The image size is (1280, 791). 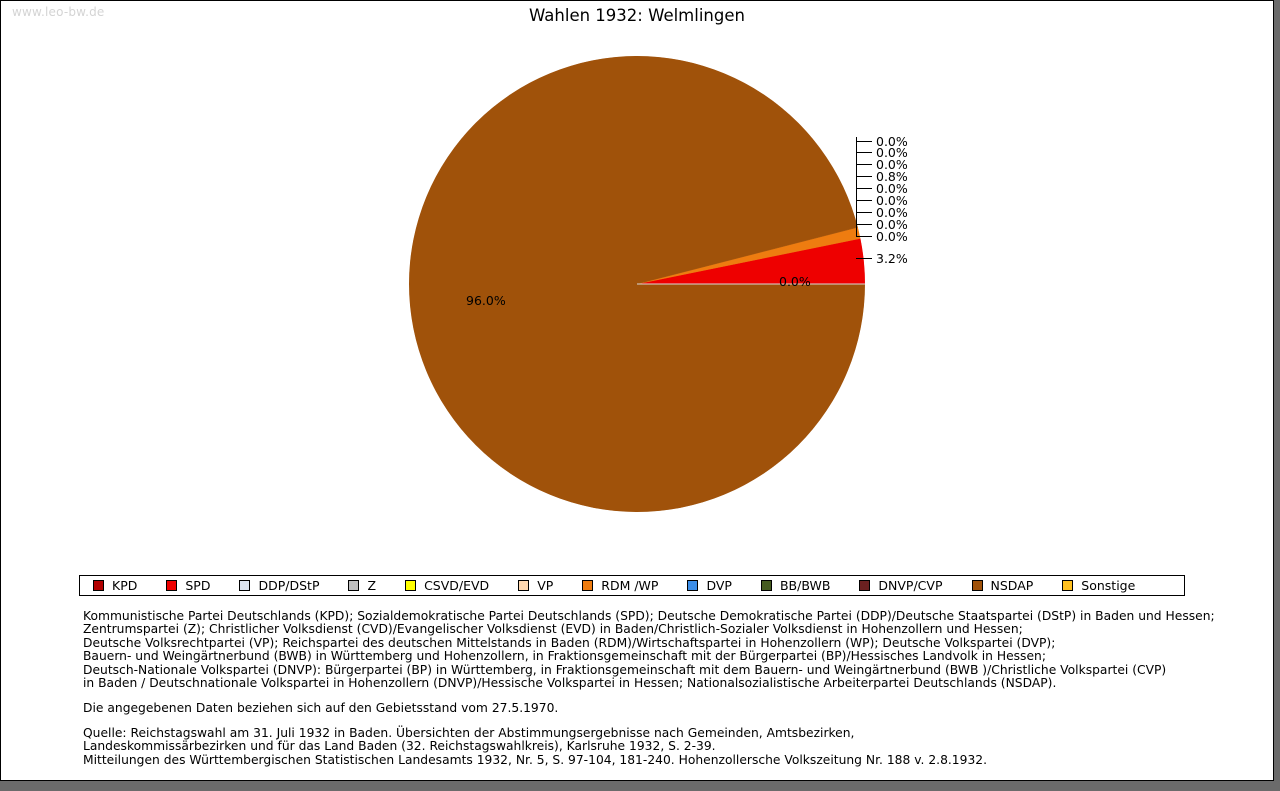 I want to click on legend-item-label: RDM /WP, so click(x=630, y=585).